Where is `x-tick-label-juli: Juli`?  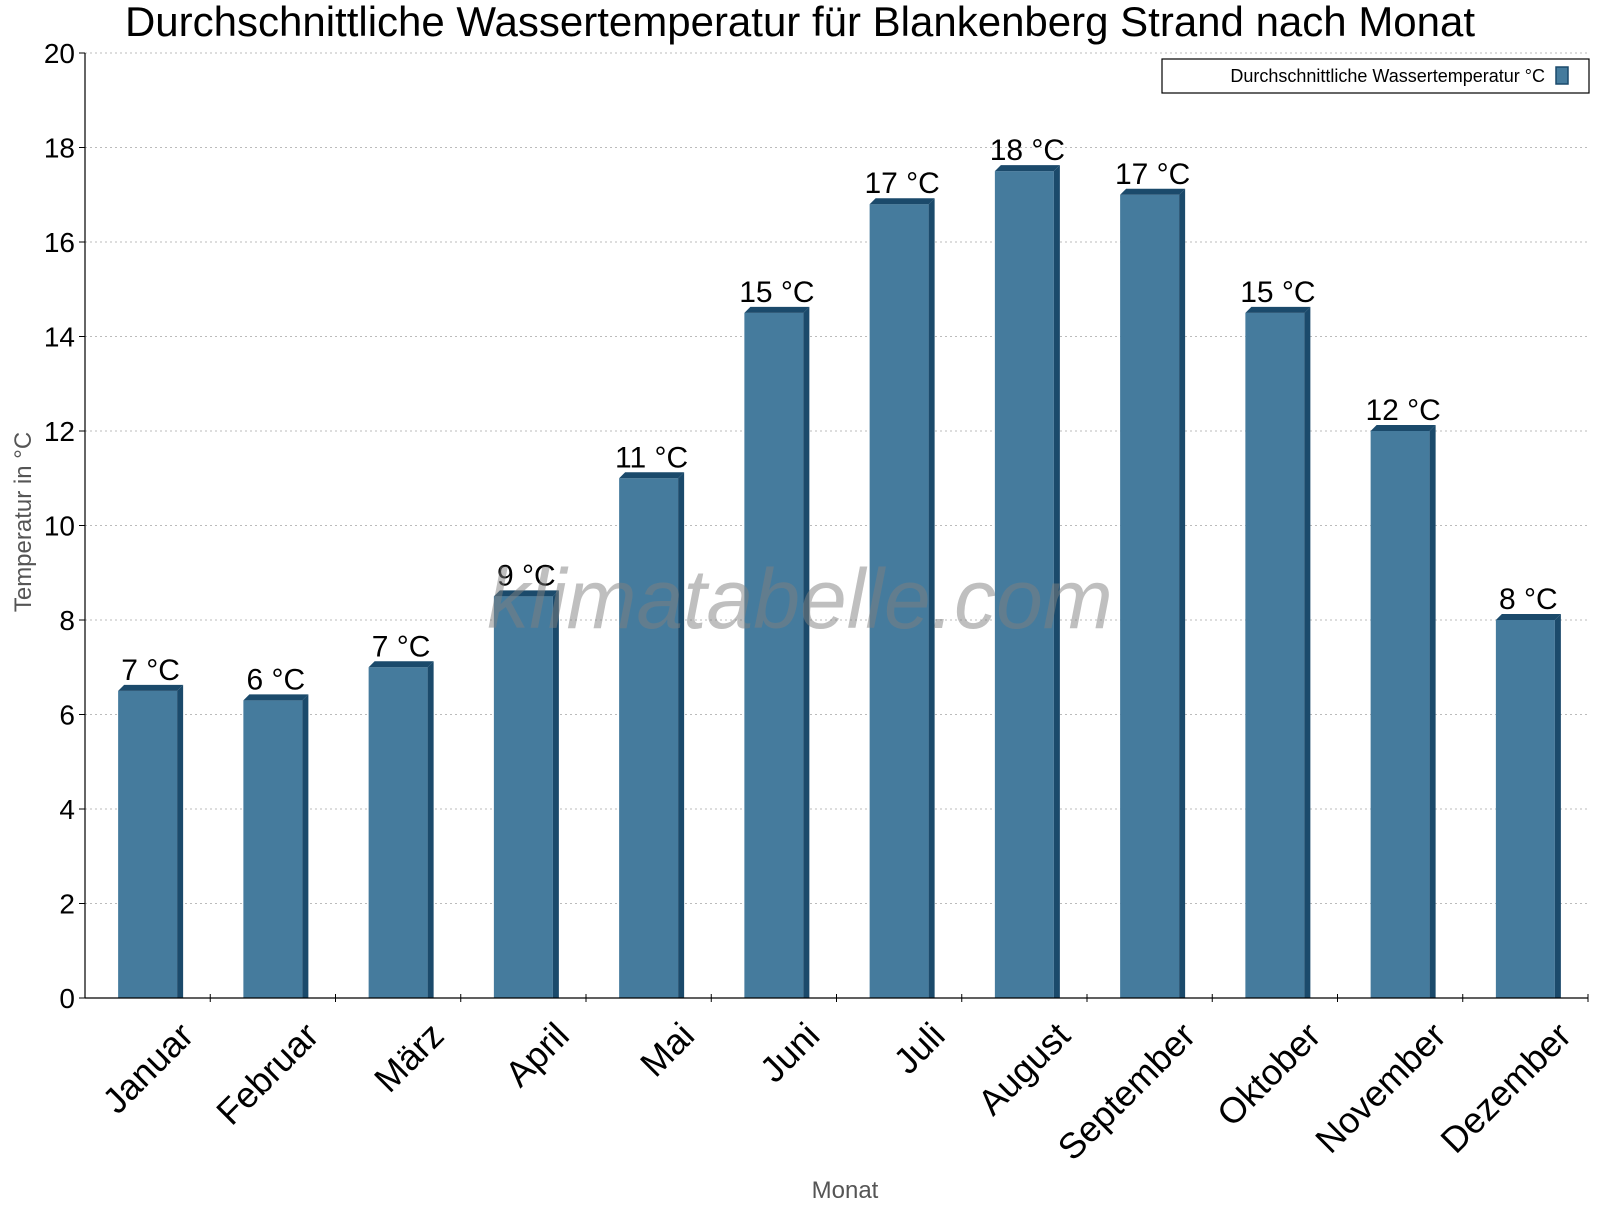
x-tick-label-juli: Juli is located at coordinates (918, 1047).